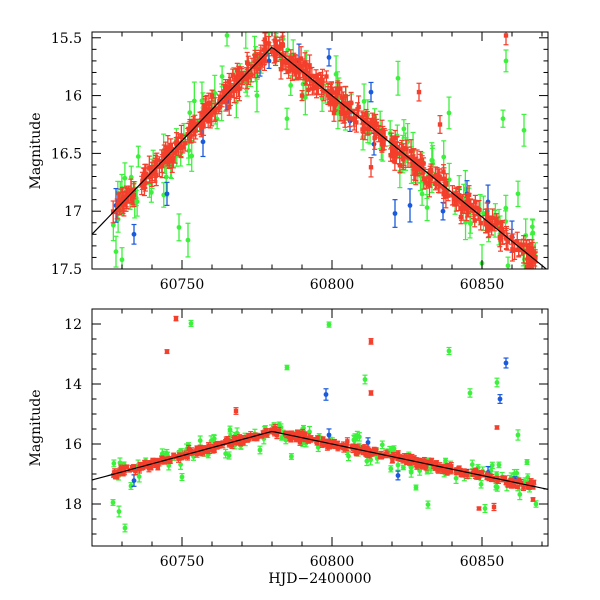  What do you see at coordinates (36, 150) in the screenshot?
I see `top-panel-ylabel: Magnitude` at bounding box center [36, 150].